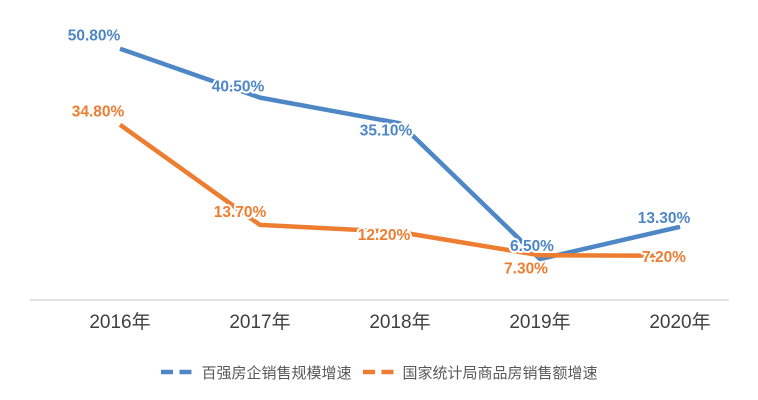 The height and width of the screenshot is (400, 758). Describe the element at coordinates (500, 373) in the screenshot. I see `legend-label: 国家统计局商品房销售额增速` at that location.